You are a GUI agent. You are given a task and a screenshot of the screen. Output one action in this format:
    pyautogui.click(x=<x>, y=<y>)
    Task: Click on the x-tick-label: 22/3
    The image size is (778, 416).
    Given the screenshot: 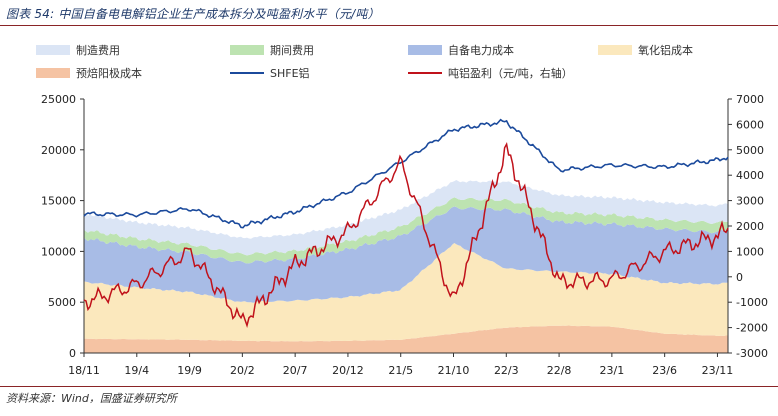 What is the action you would take?
    pyautogui.click(x=506, y=370)
    